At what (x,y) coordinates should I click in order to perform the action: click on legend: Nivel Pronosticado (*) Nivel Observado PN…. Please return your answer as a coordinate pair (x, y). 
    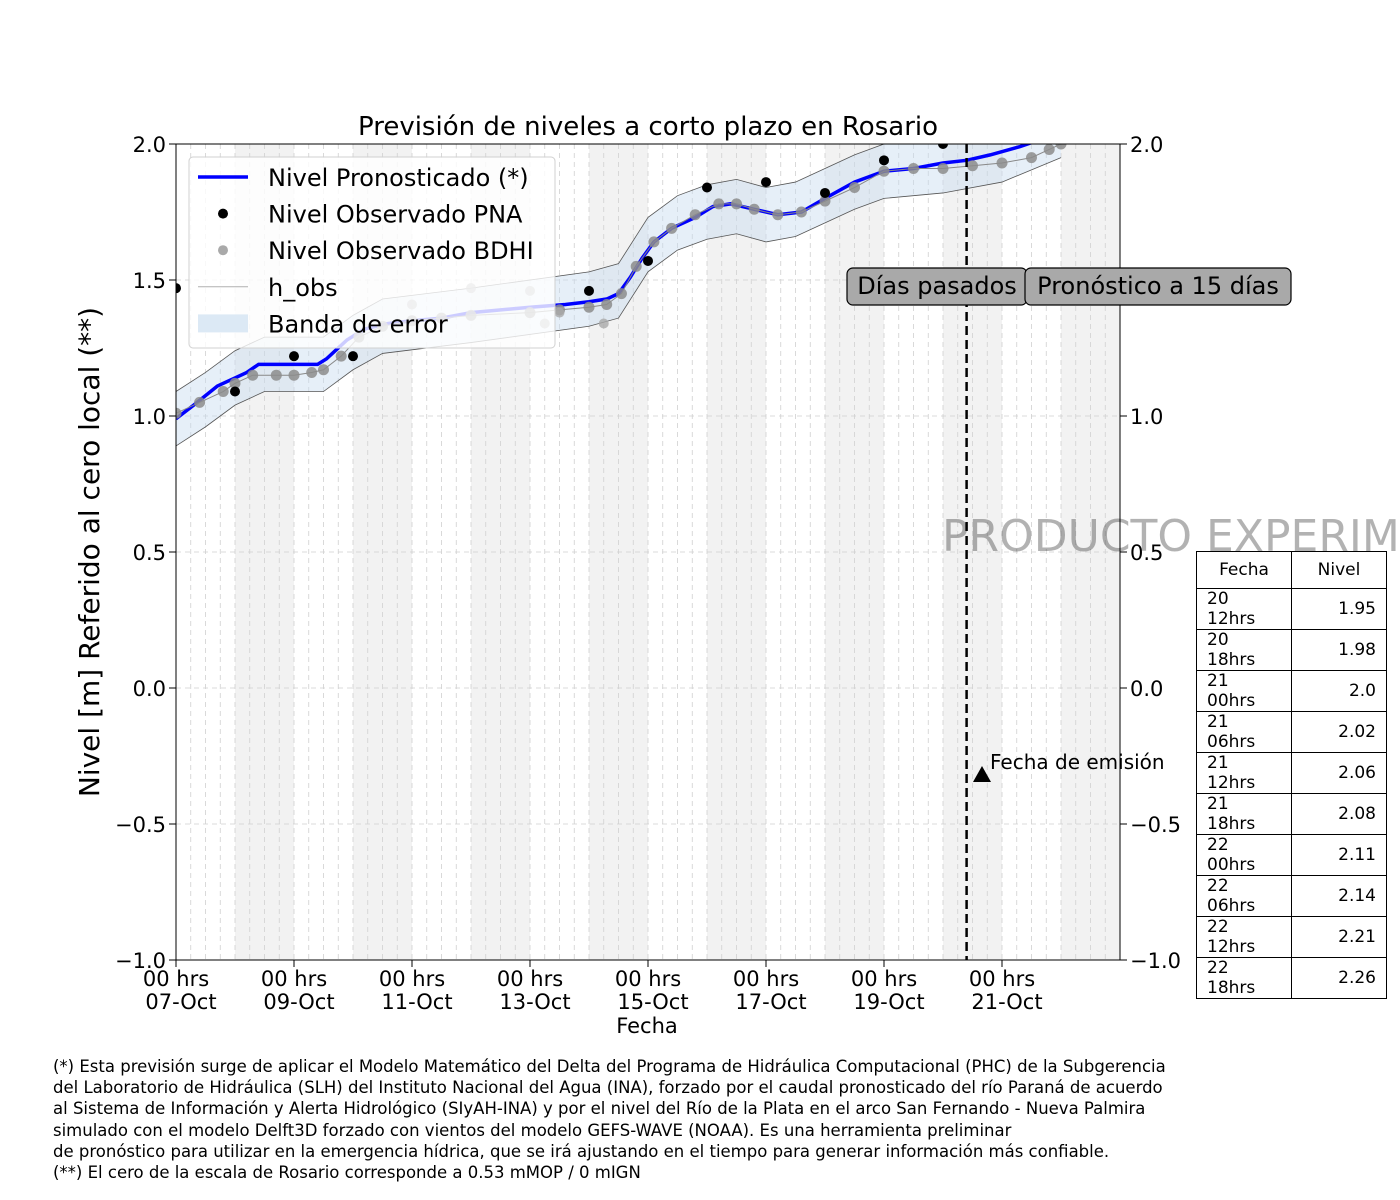
    Looking at the image, I should click on (372, 252).